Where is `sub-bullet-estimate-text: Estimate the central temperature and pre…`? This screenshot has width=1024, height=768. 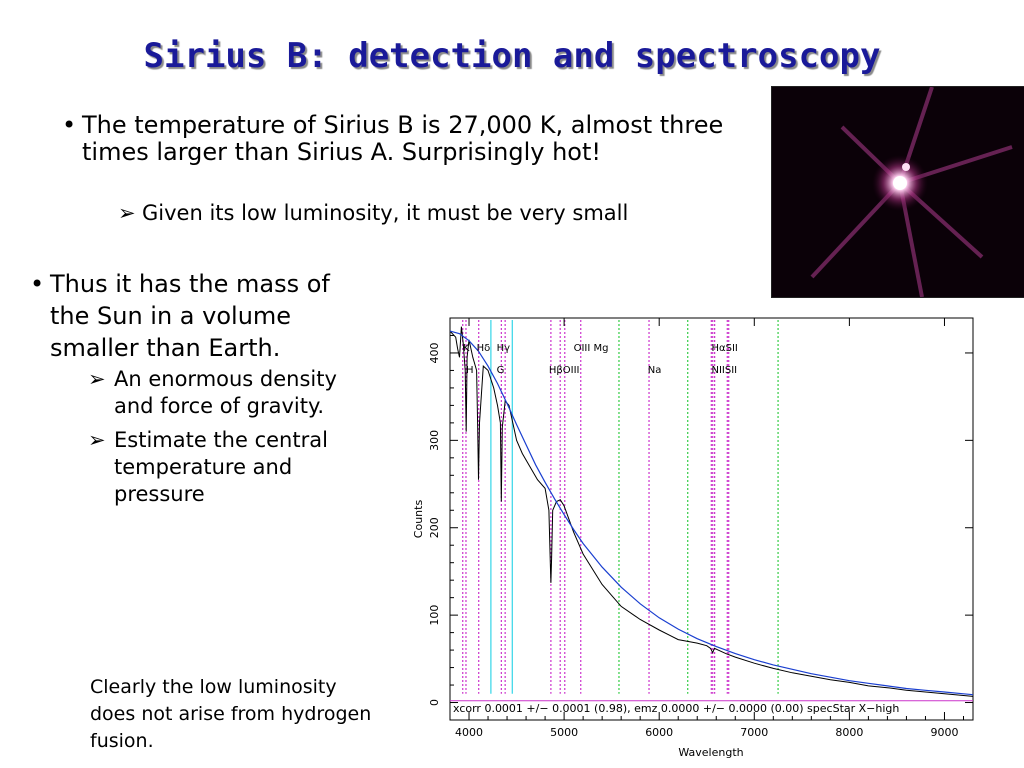 sub-bullet-estimate-text: Estimate the central temperature and pre… is located at coordinates (221, 467).